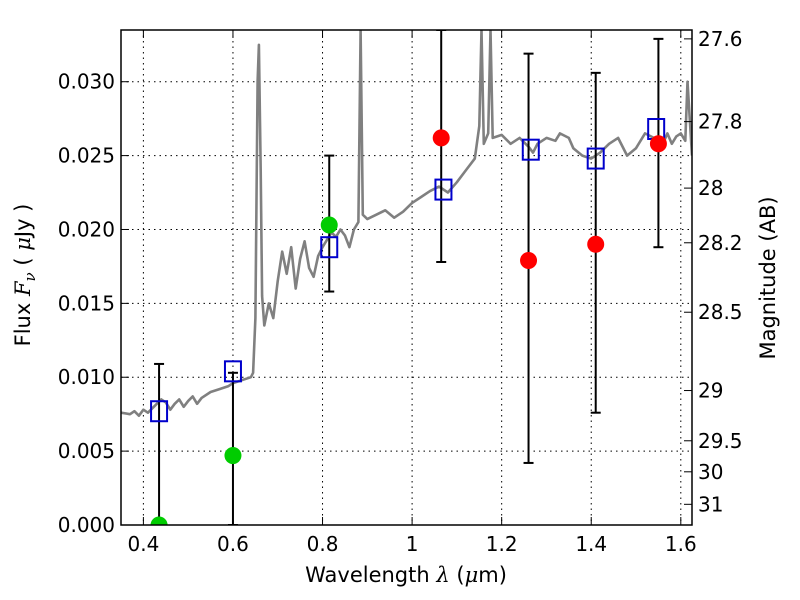 The height and width of the screenshot is (600, 800). Describe the element at coordinates (720, 441) in the screenshot. I see `right-tick-label: 29.5` at that location.